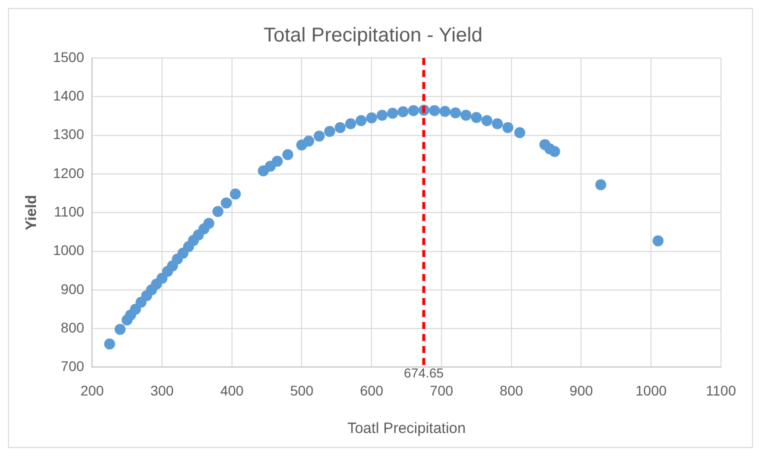  What do you see at coordinates (162, 390) in the screenshot?
I see `x-tick-label: 300` at bounding box center [162, 390].